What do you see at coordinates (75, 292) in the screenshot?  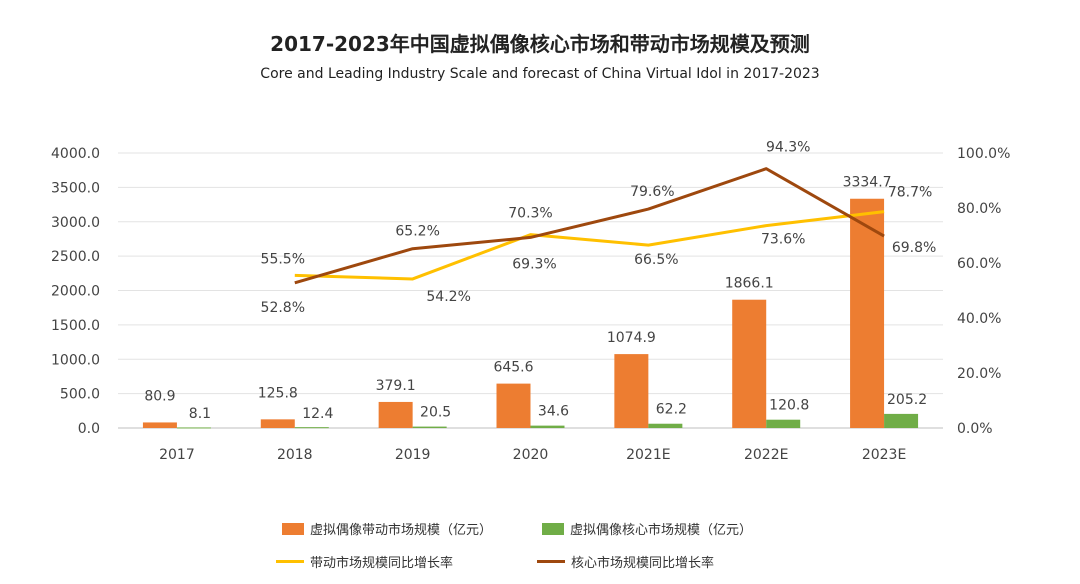 I see `y-tick-label-left: 2000.0` at bounding box center [75, 292].